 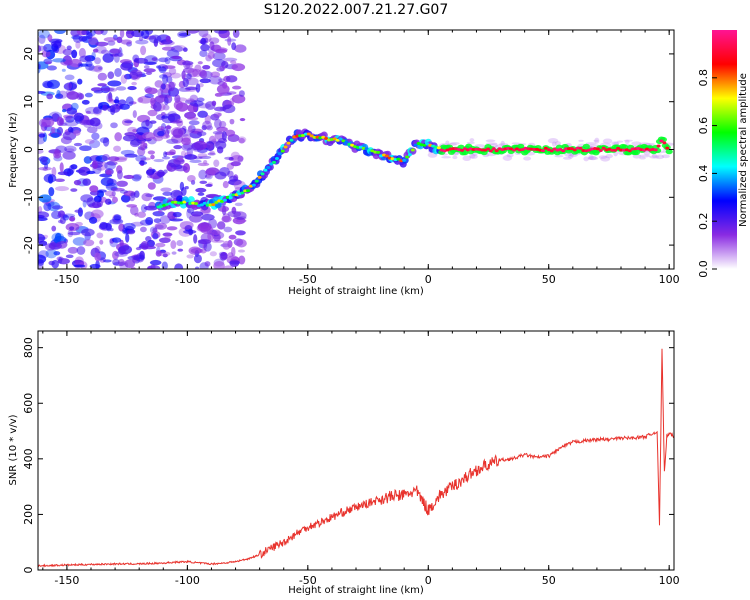 What do you see at coordinates (28, 514) in the screenshot?
I see `snr-ytick-label: 200` at bounding box center [28, 514].